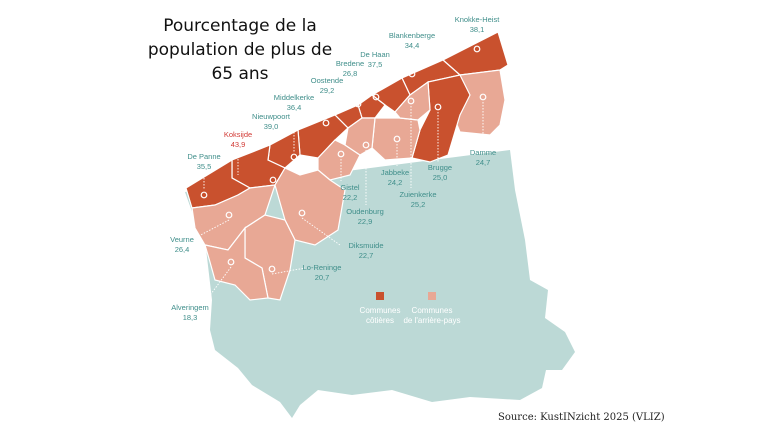  What do you see at coordinates (271, 126) in the screenshot?
I see `label-value-nieuwpoort: 39,0` at bounding box center [271, 126].